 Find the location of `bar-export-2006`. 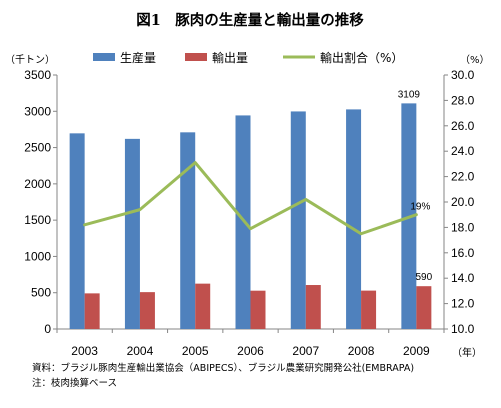

bar-export-2006 is located at coordinates (258, 309).